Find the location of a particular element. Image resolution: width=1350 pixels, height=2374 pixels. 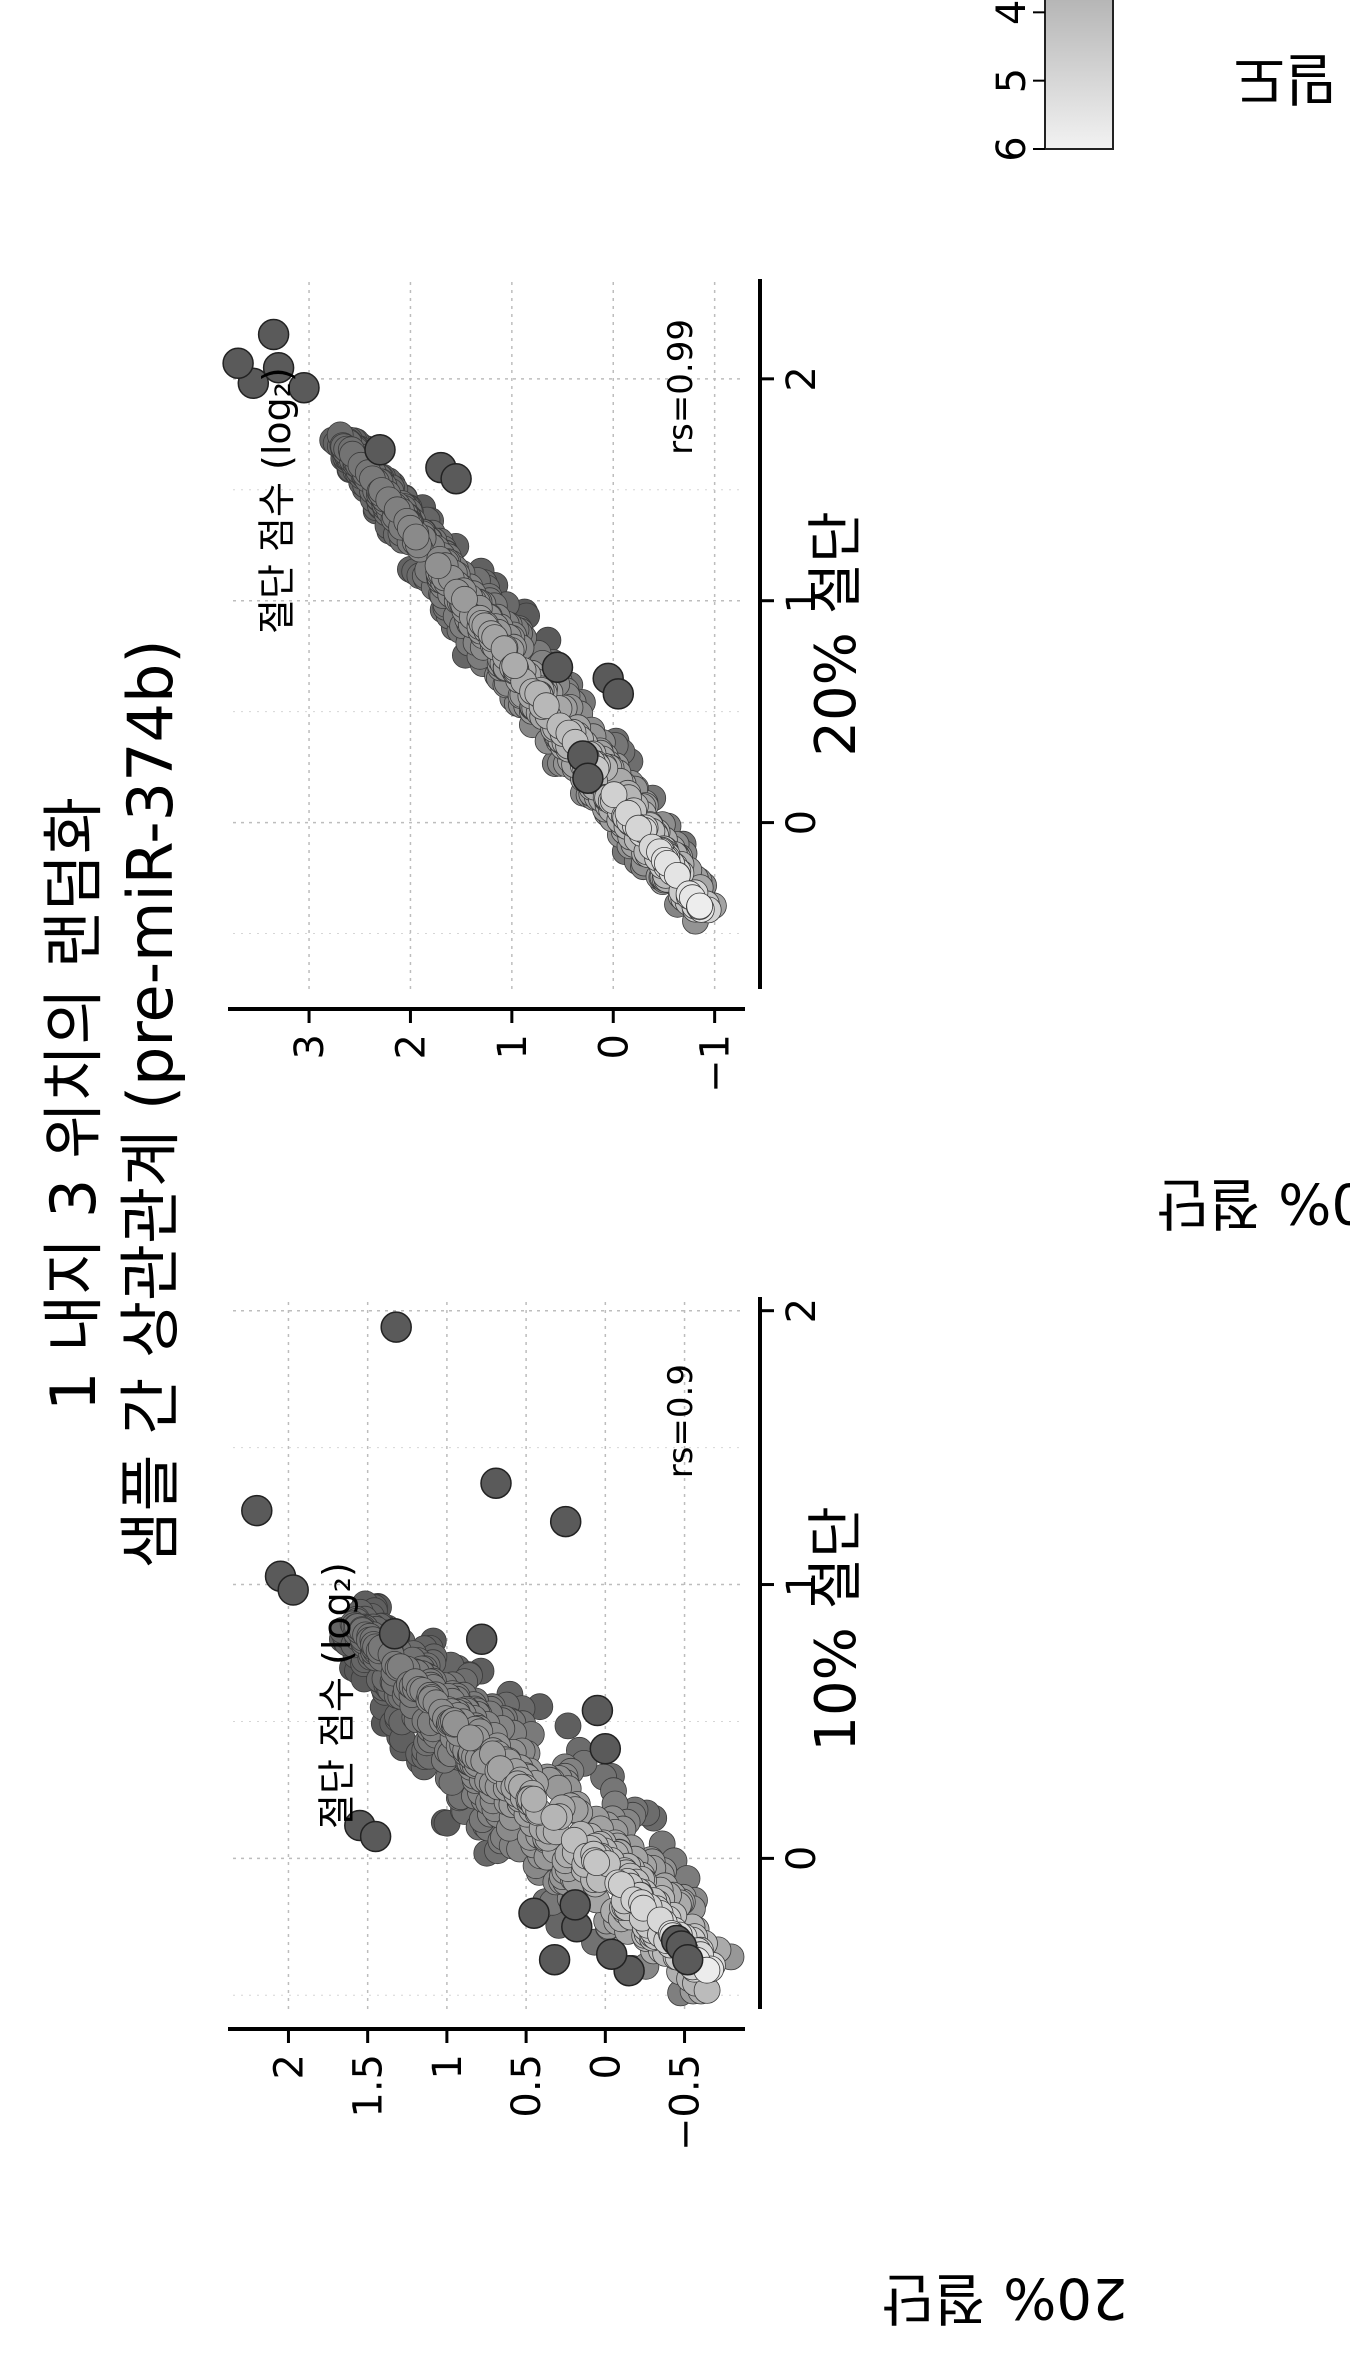

correlation-label-1: rs=0.9 is located at coordinates (681, 1421).